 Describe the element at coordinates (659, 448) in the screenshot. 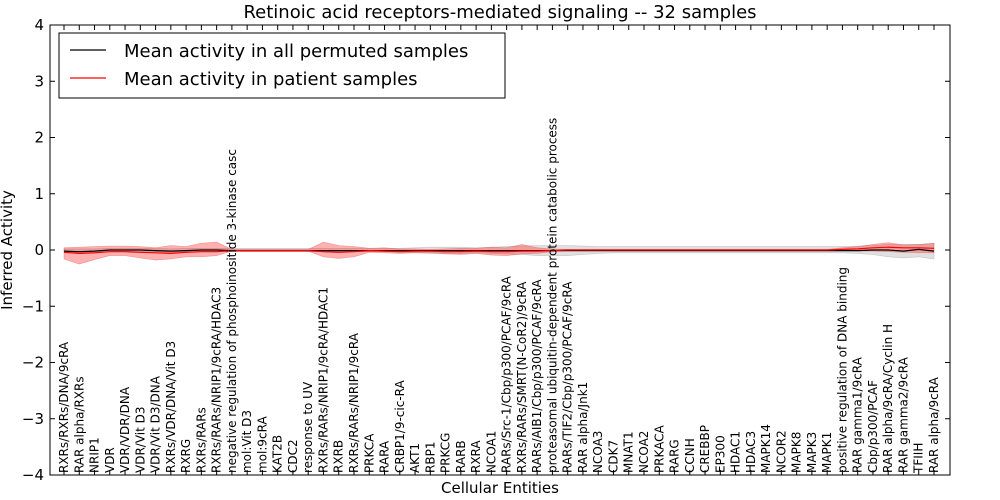

I see `x-tick-label: PRKACA` at that location.